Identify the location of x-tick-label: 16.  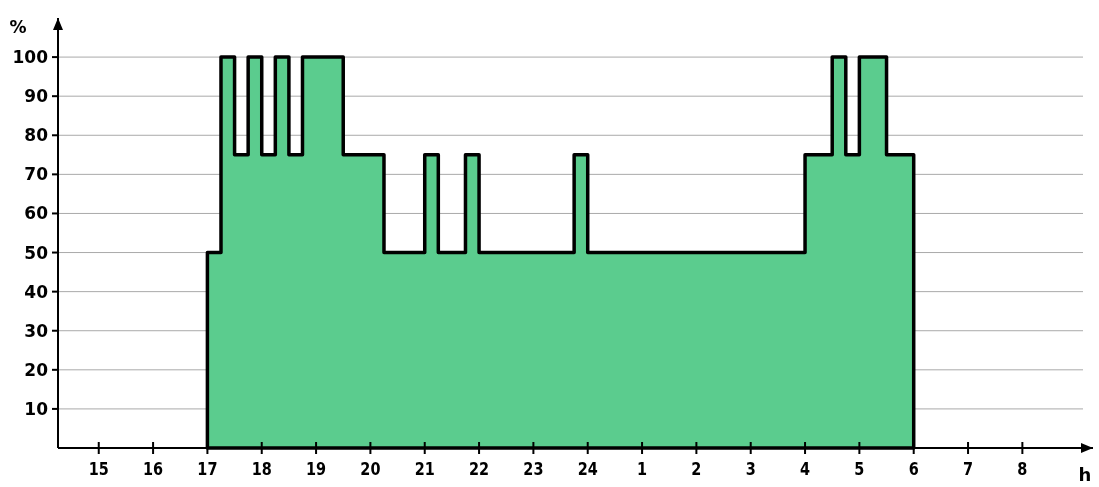
(153, 469).